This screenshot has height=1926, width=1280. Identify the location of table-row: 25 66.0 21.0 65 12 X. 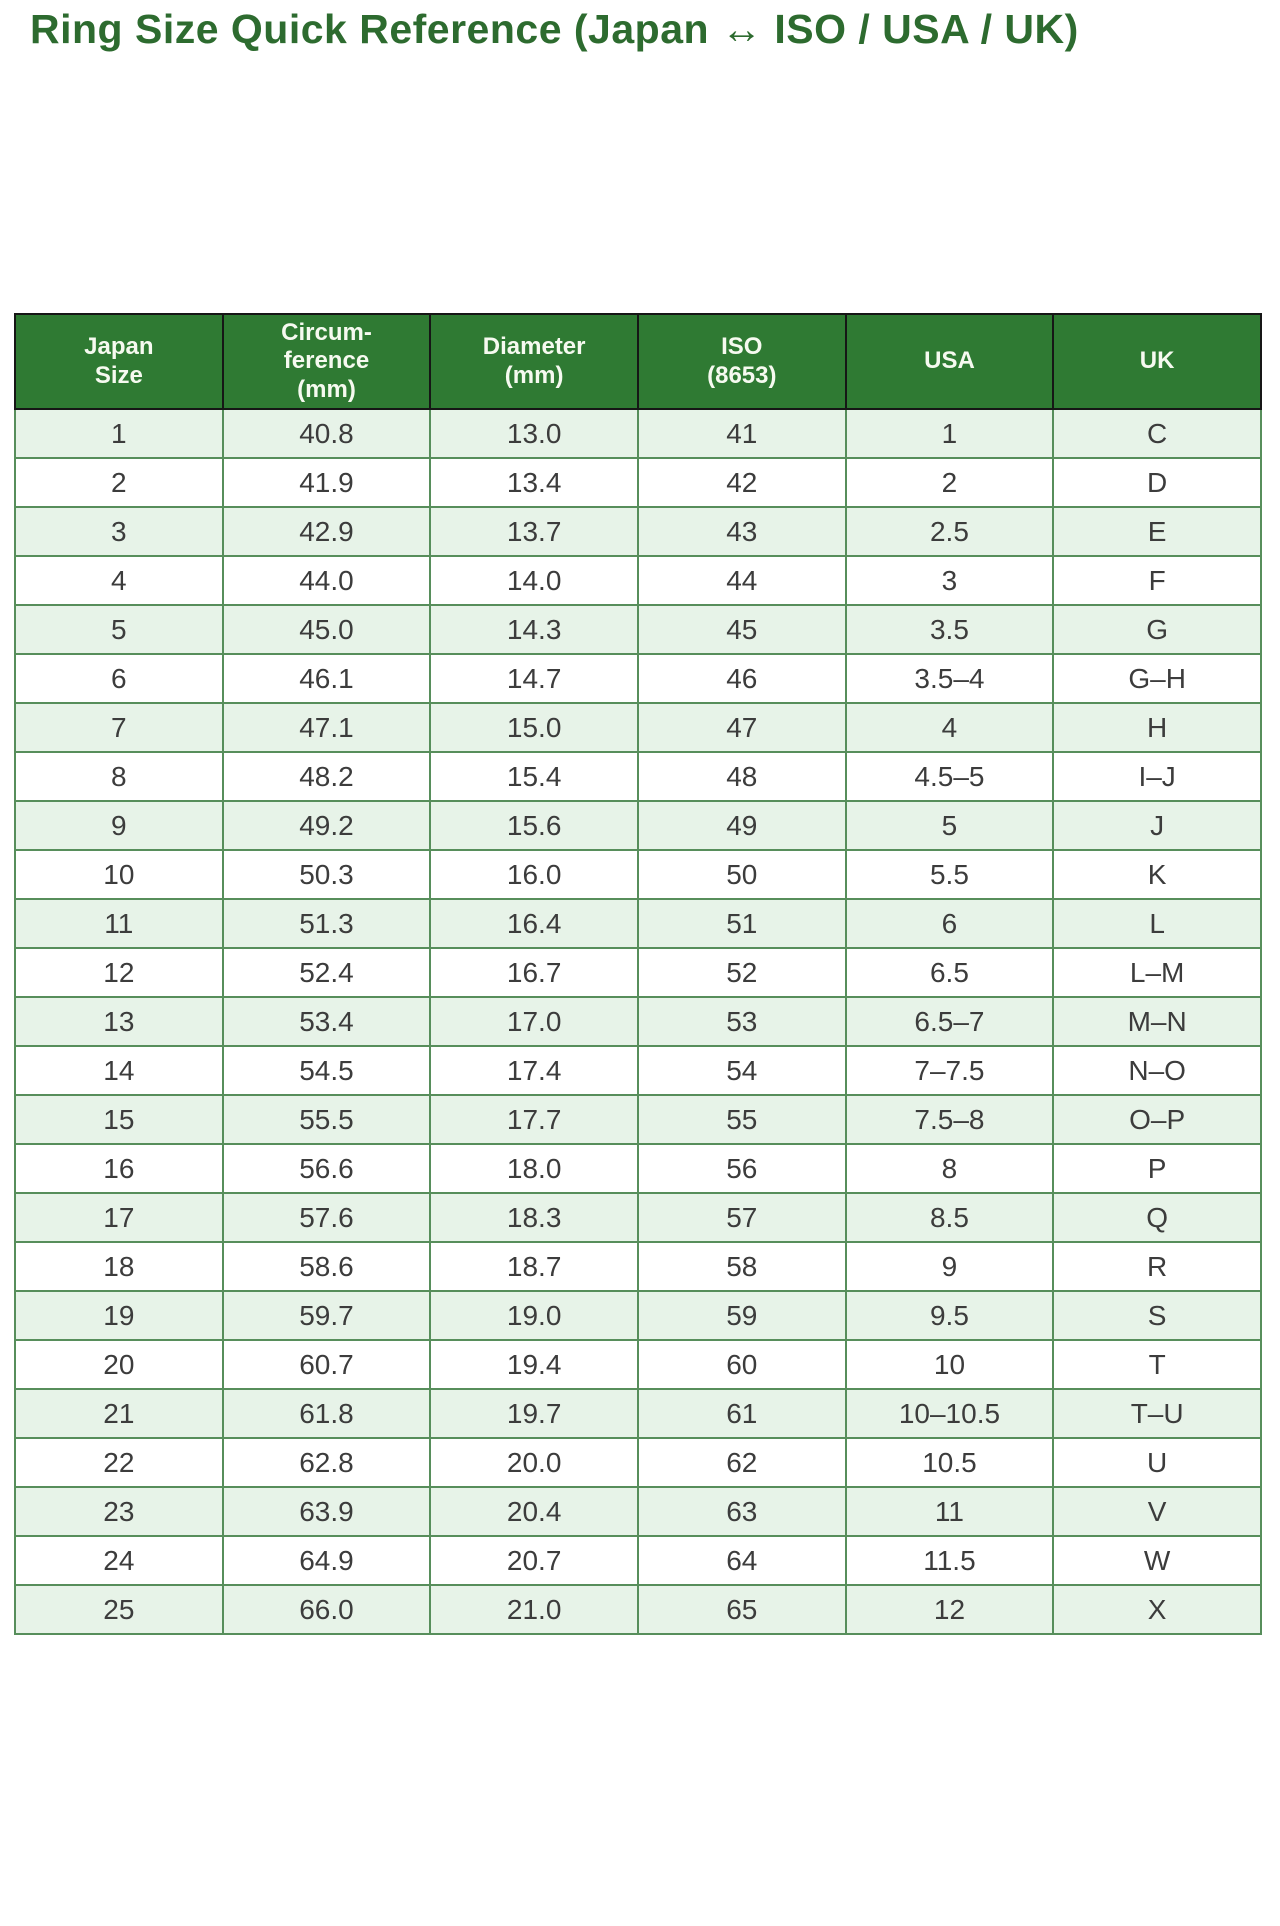
(638, 1609).